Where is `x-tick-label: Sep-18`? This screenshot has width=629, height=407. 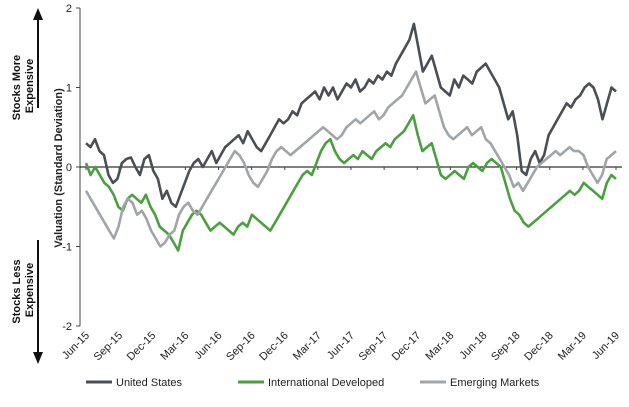
x-tick-label: Sep-18 is located at coordinates (506, 347).